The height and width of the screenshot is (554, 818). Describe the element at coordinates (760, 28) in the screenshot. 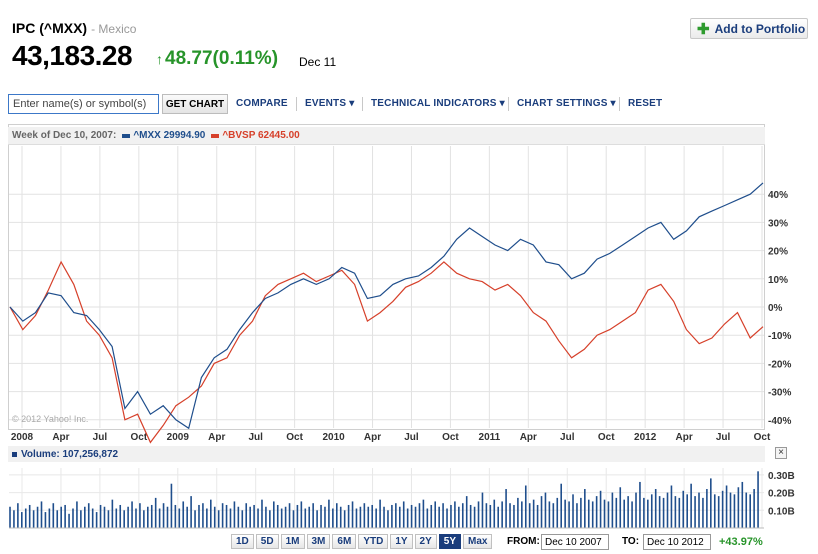

I see `add-portfolio-label: Add to Portfolio` at that location.